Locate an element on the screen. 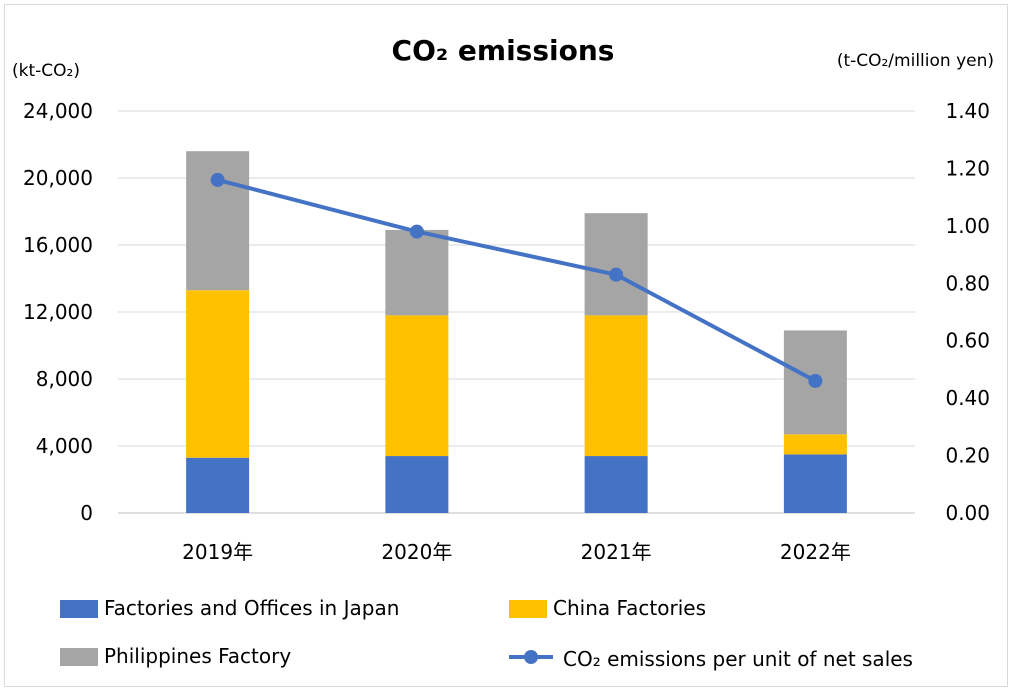 This screenshot has height=691, width=1014. right-axis-tick-label: 0.00 is located at coordinates (967, 513).